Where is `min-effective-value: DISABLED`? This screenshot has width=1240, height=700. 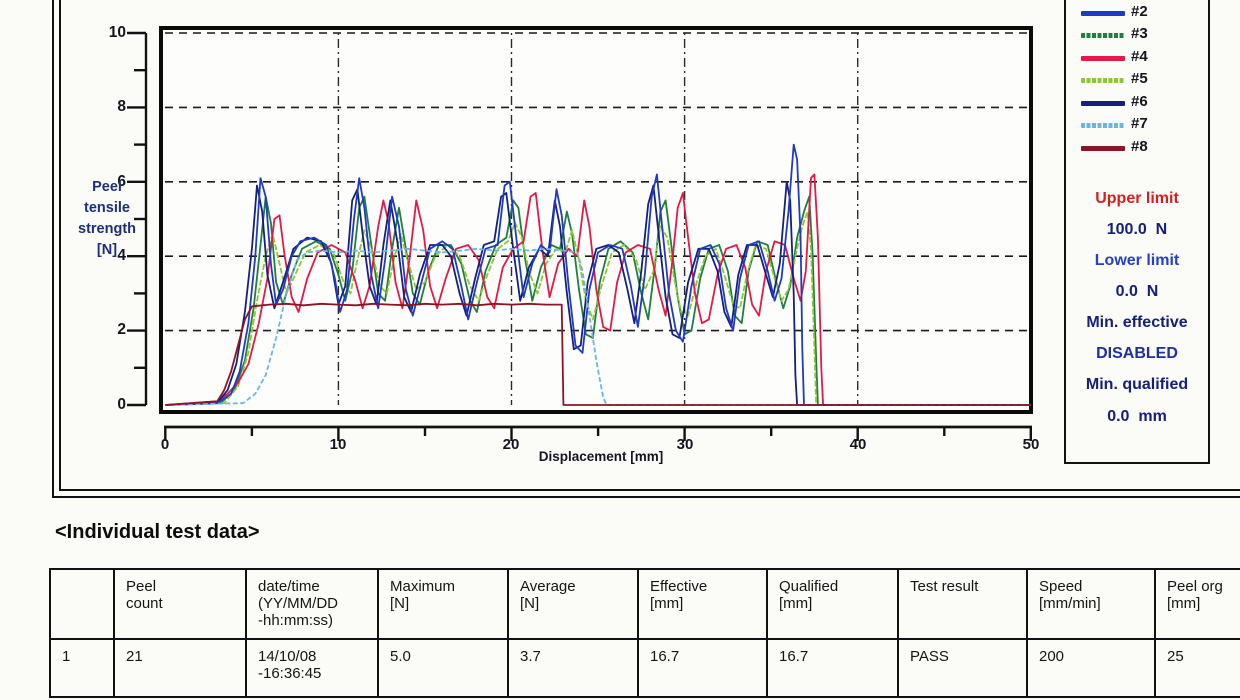
min-effective-value: DISABLED is located at coordinates (1137, 353).